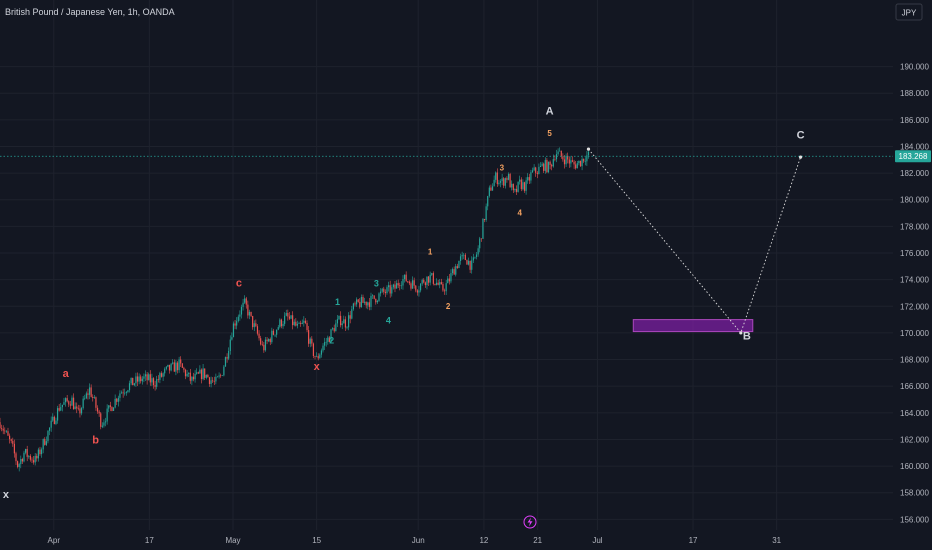  What do you see at coordinates (316, 540) in the screenshot?
I see `x-tick-label: 15` at bounding box center [316, 540].